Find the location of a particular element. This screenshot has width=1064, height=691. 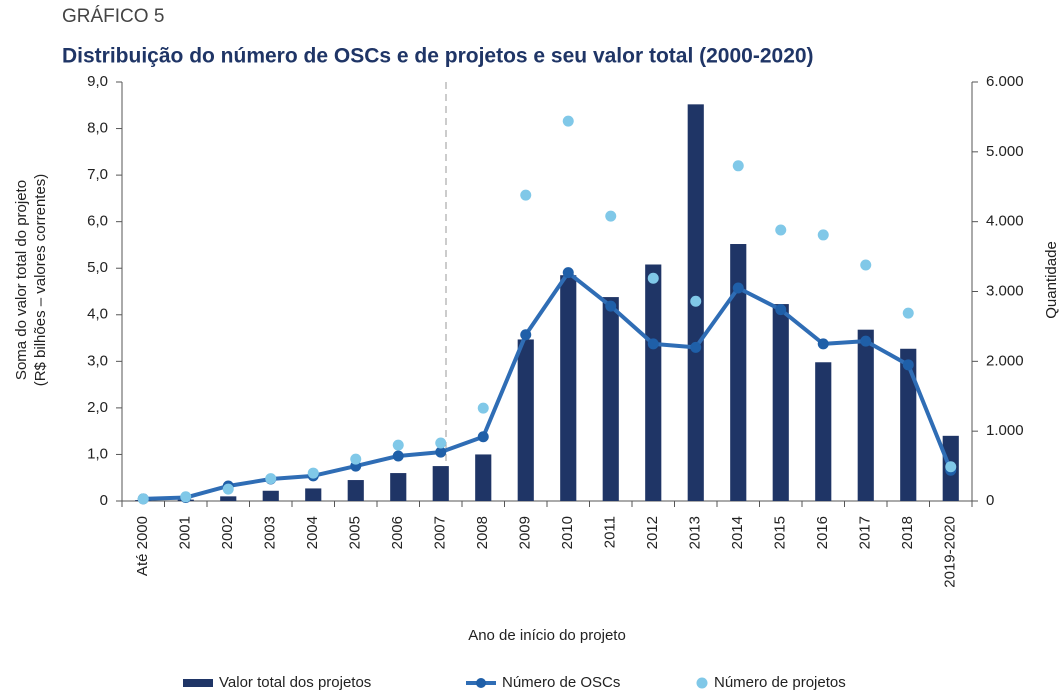

x-tick-label: 2013 is located at coordinates (695, 532).